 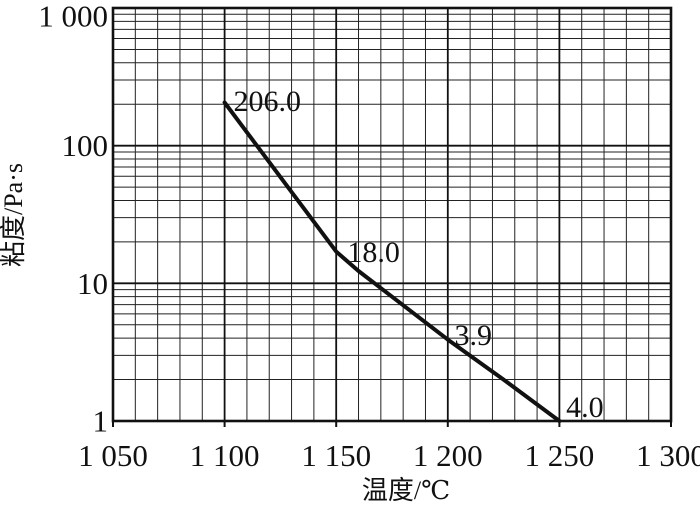 What do you see at coordinates (225, 455) in the screenshot?
I see `x-tick-label: 1 100` at bounding box center [225, 455].